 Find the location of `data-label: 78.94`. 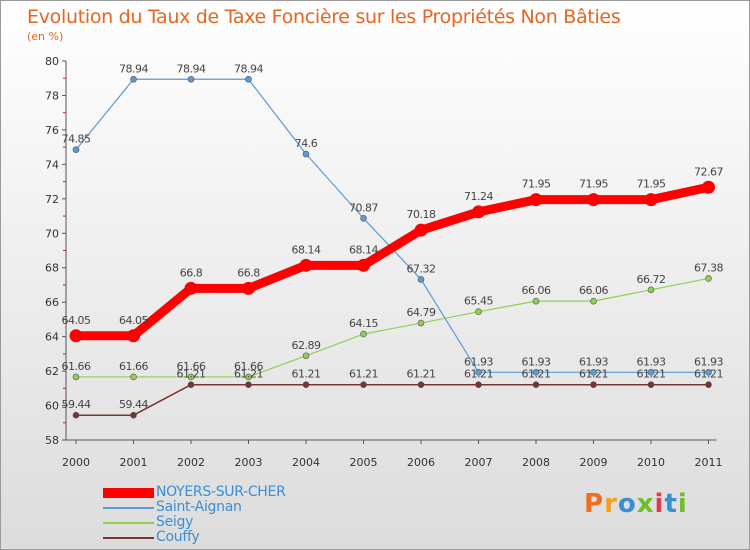

data-label: 78.94 is located at coordinates (191, 68).